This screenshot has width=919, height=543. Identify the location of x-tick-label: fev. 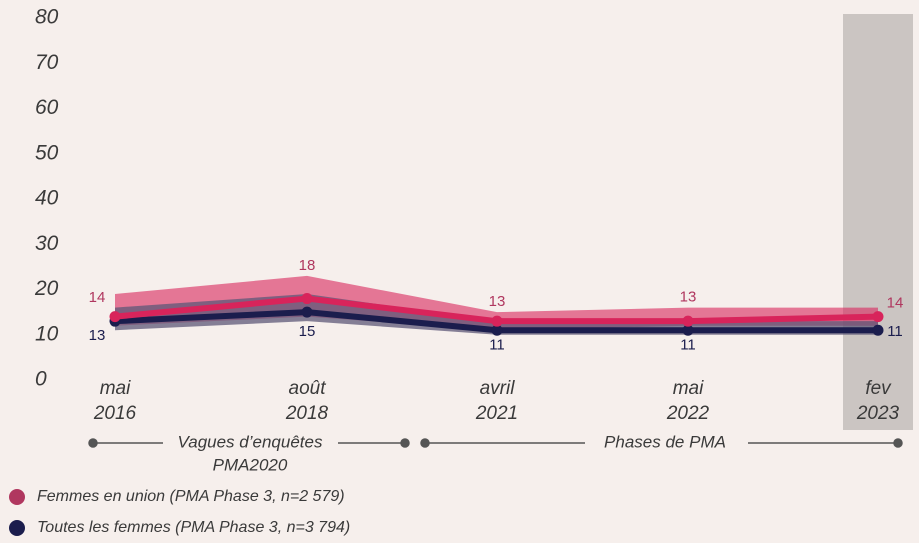
(878, 388).